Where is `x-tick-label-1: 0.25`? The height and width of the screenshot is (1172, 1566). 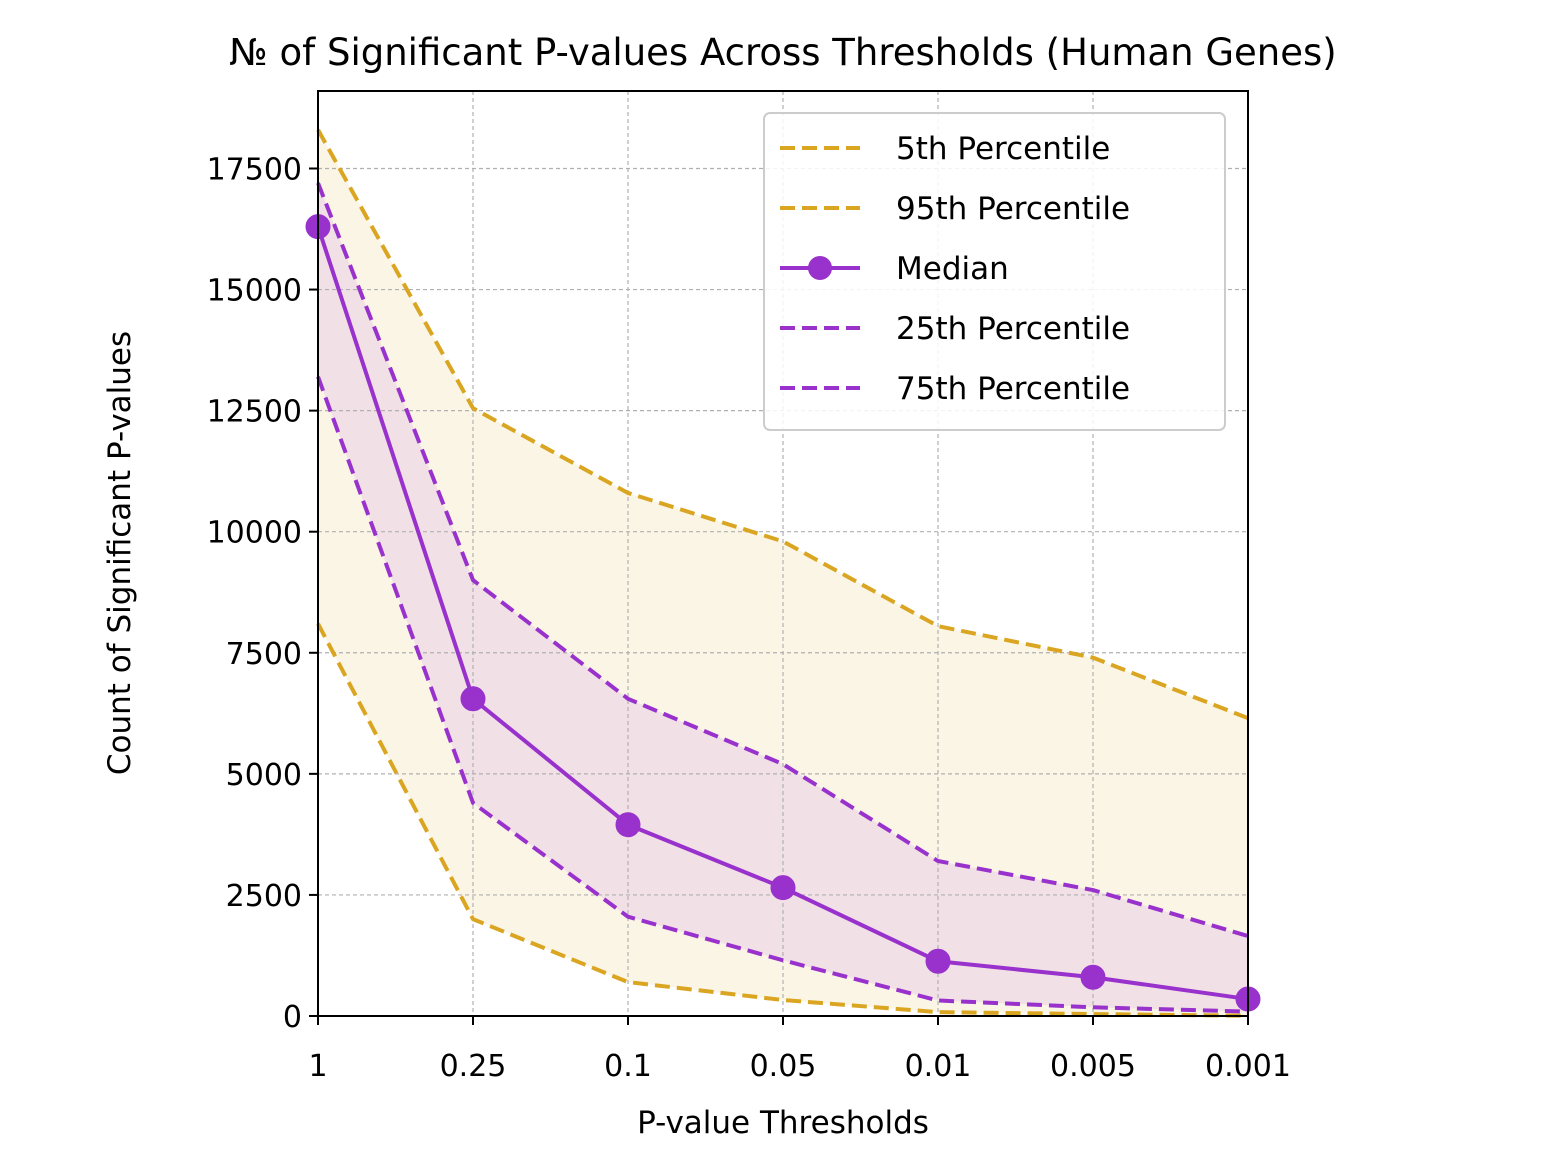
x-tick-label-1: 0.25 is located at coordinates (473, 1066).